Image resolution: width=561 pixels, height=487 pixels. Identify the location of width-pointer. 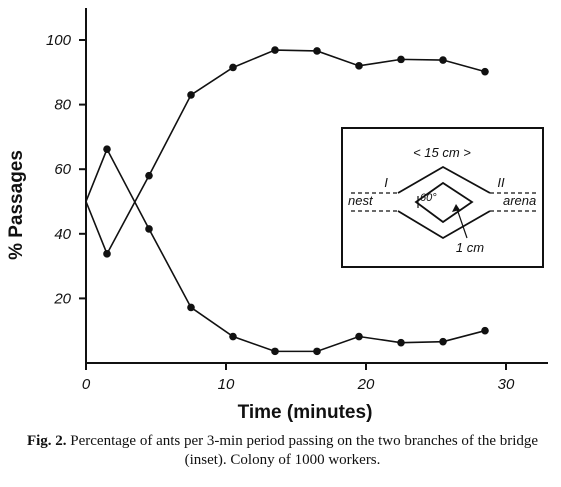
(461, 222).